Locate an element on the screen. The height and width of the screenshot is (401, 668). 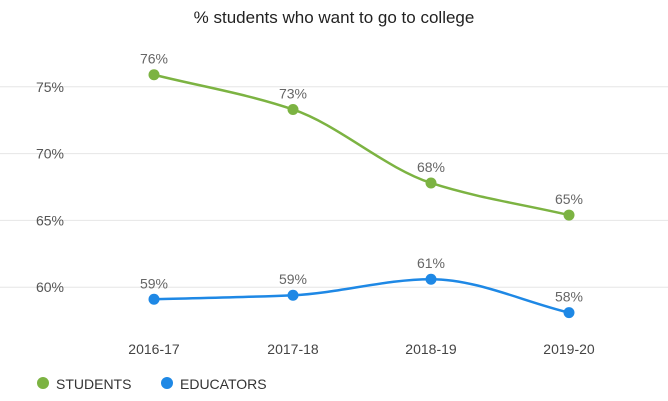
legend-marker-educators is located at coordinates (167, 383).